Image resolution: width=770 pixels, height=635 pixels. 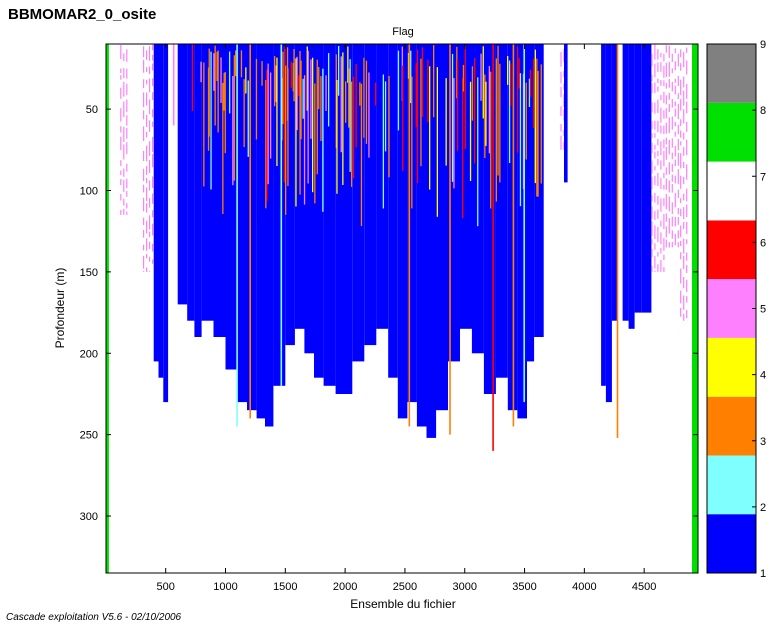 I want to click on x-tick-label: 3500, so click(x=524, y=587).